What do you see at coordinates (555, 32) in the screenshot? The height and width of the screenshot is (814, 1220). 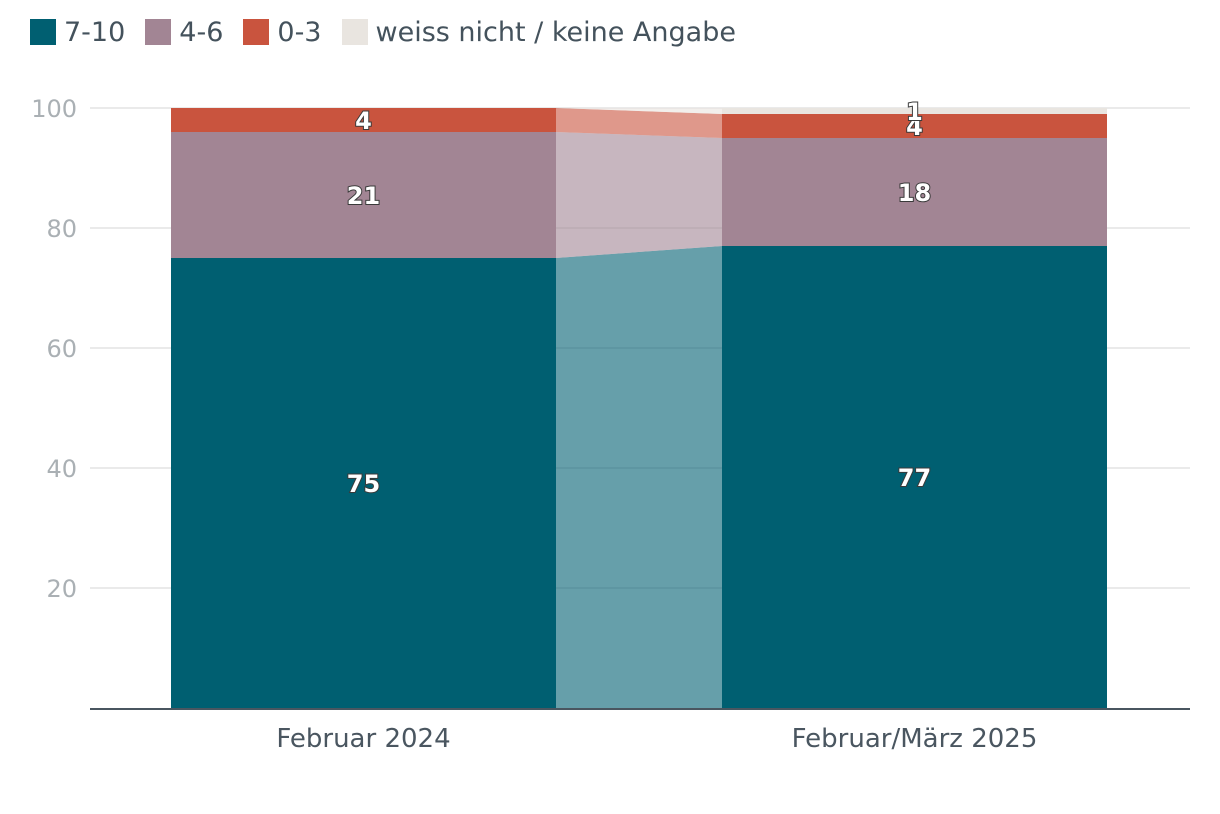 I see `legend-label: weiss nicht / keine Angabe` at bounding box center [555, 32].